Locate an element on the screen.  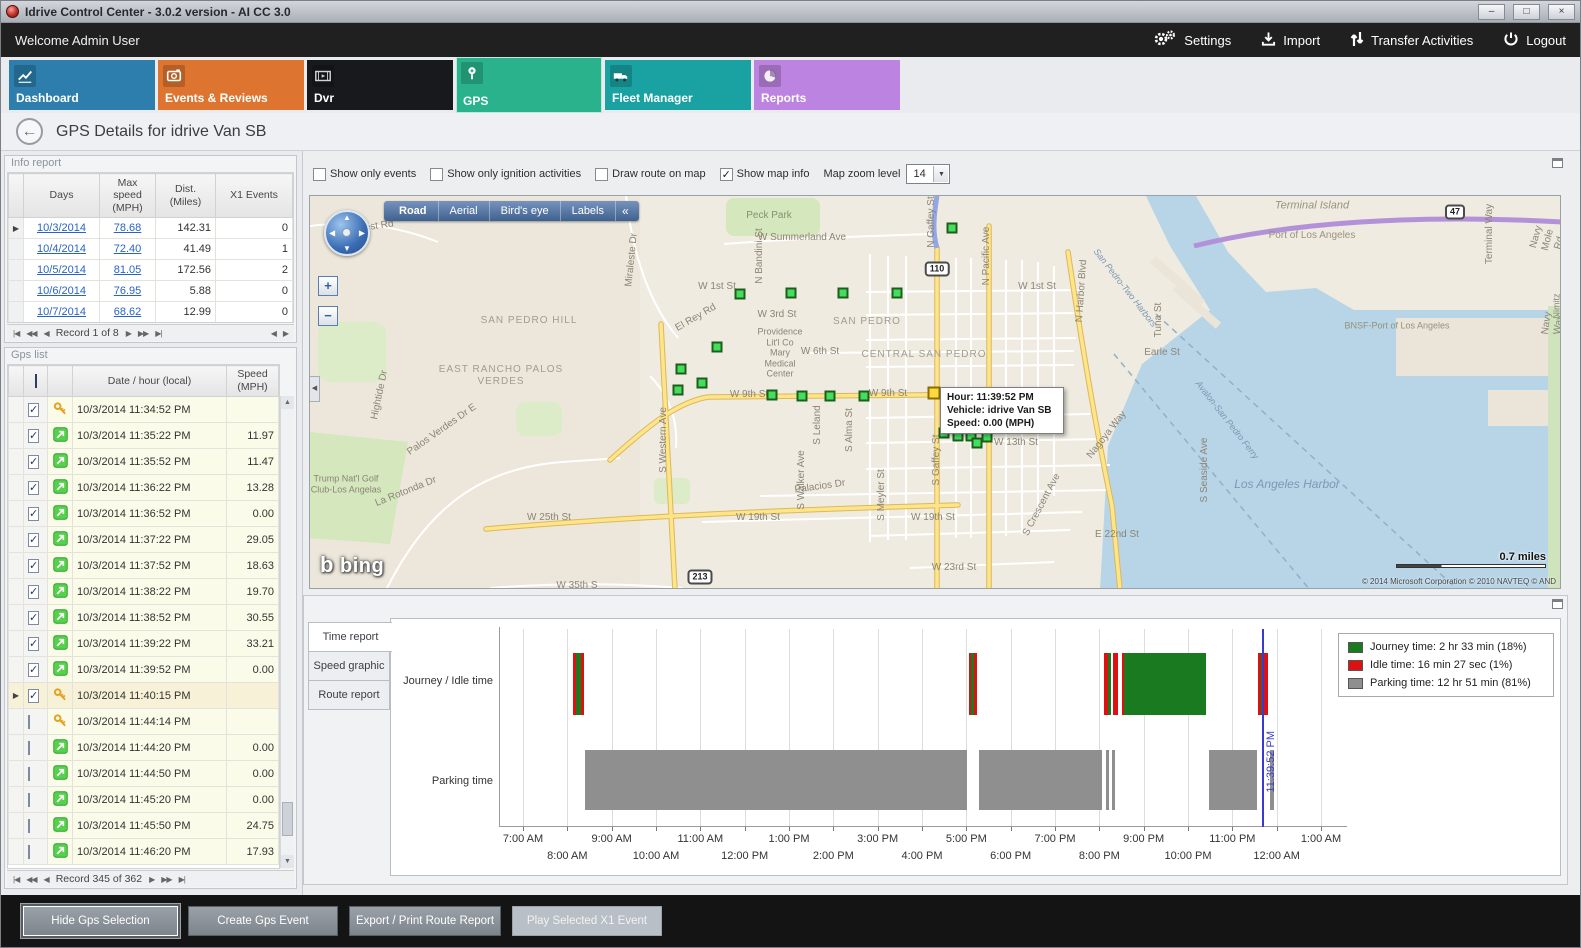
info-report-row: 10/7/2014 68.62 12.99 0 is located at coordinates (150, 311).